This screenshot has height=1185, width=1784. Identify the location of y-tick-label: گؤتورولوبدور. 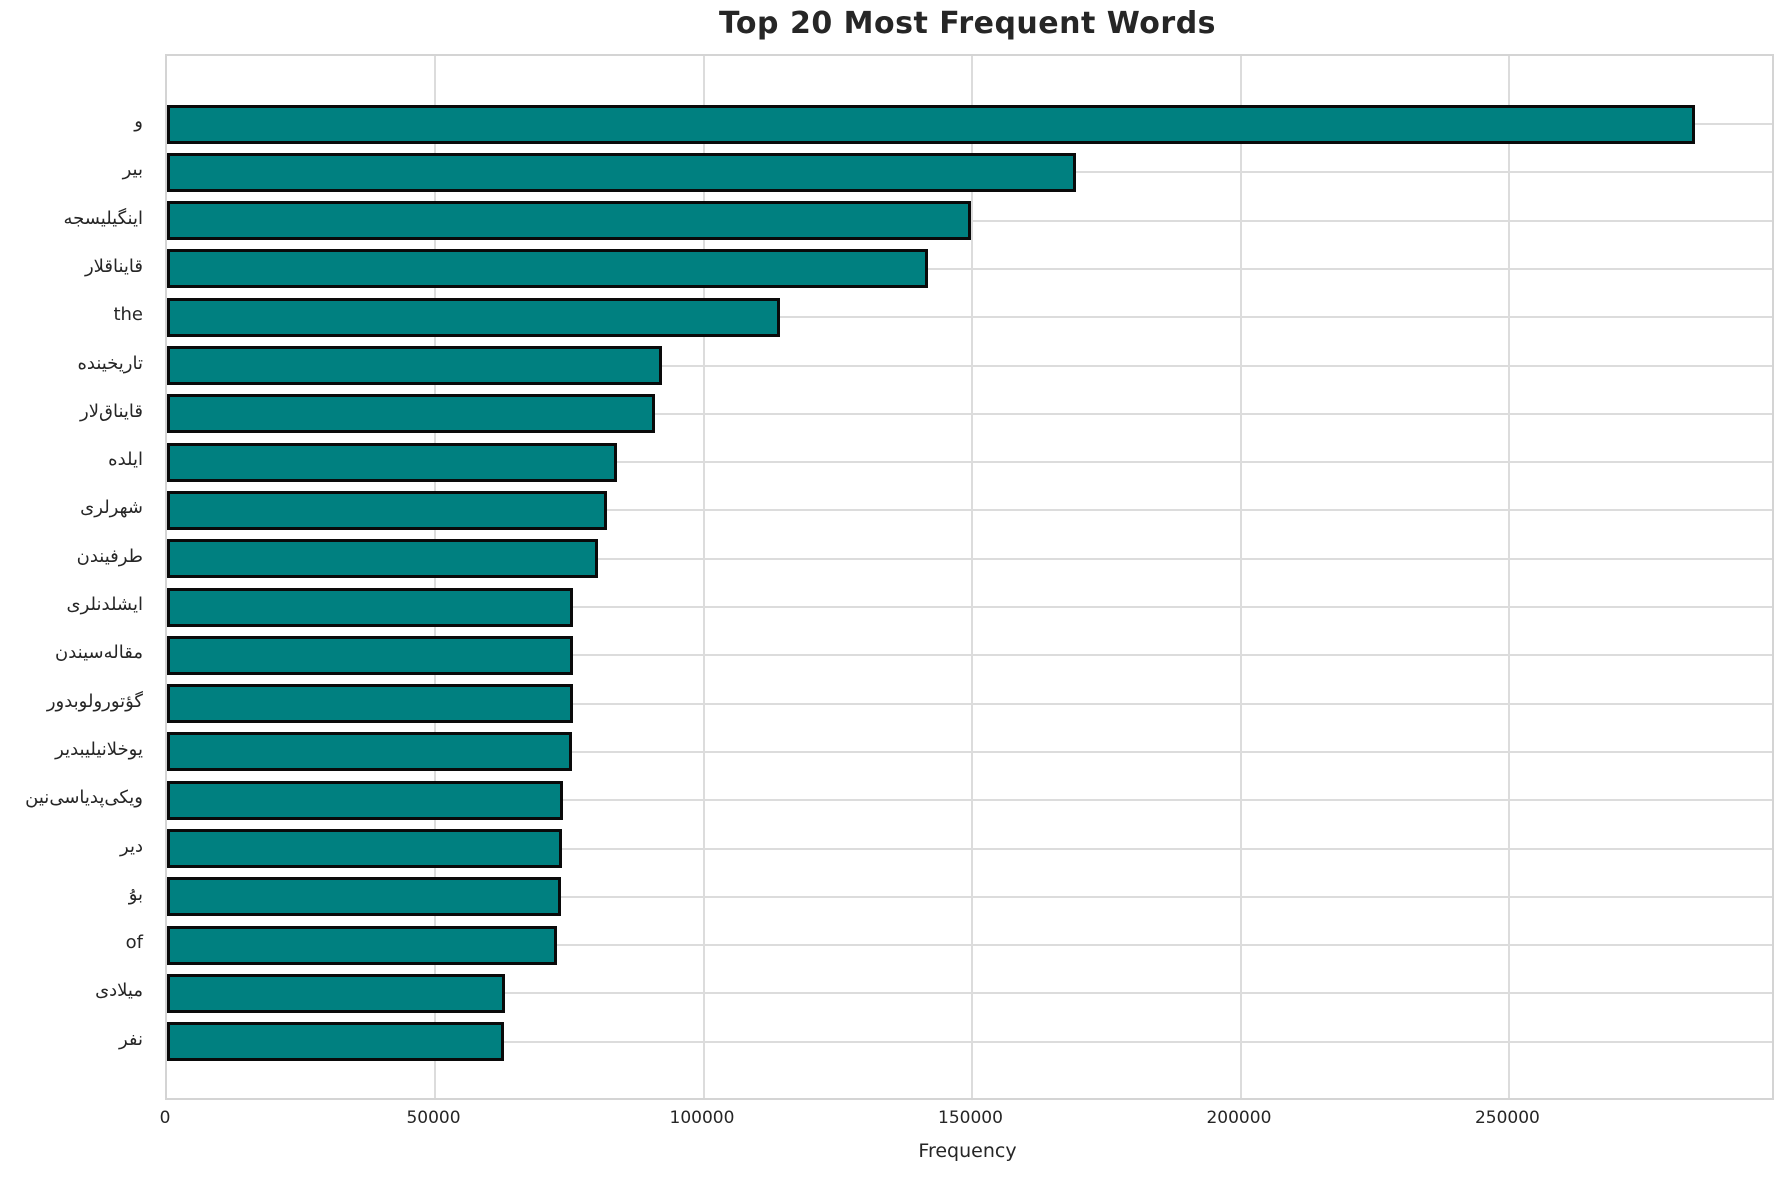
(94, 701).